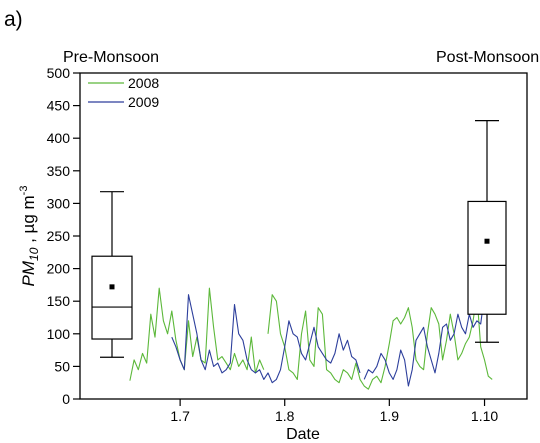  Describe the element at coordinates (62, 366) in the screenshot. I see `y-tick-label: 50` at that location.